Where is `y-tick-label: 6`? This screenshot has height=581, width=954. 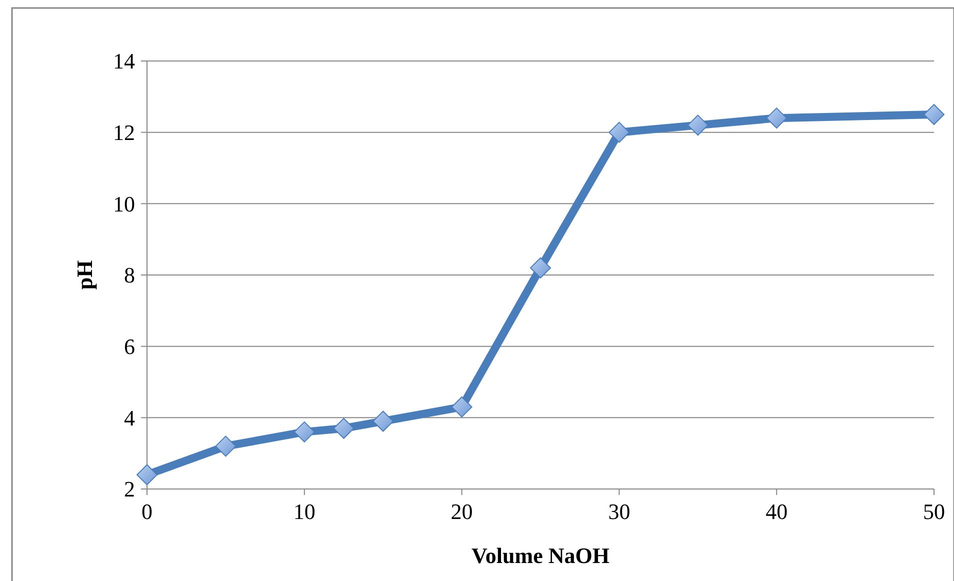 y-tick-label: 6 is located at coordinates (129, 347).